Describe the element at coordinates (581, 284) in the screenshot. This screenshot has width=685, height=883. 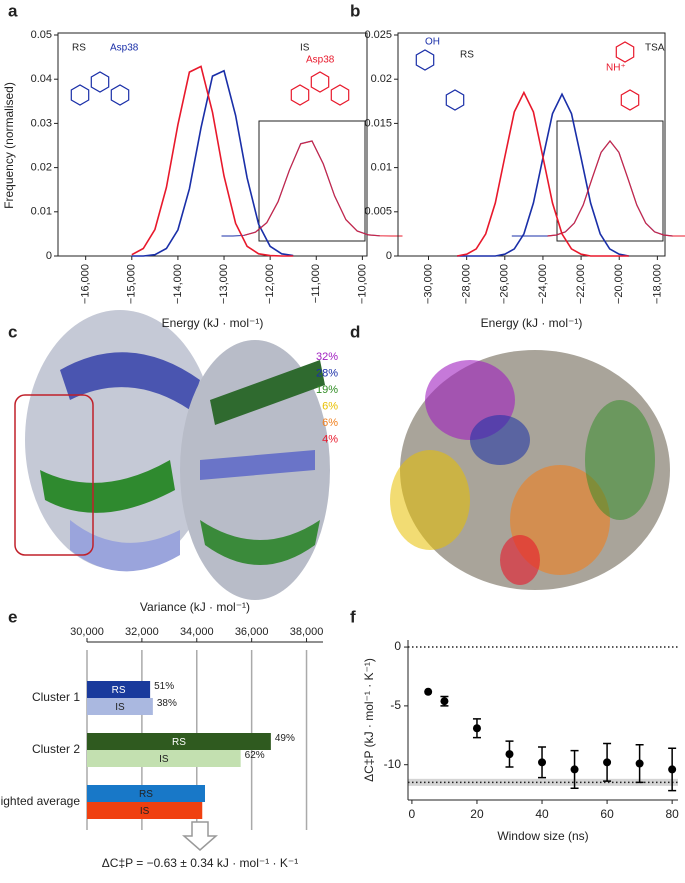
I see `x-tick-label: −22,000` at that location.